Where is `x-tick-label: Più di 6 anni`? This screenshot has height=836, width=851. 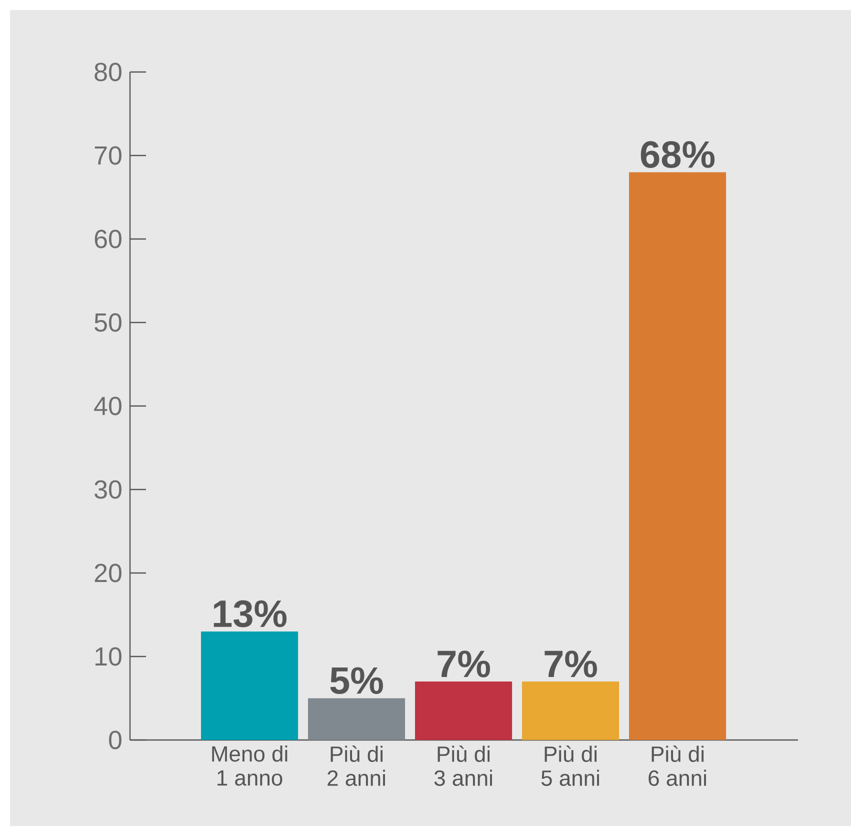 x-tick-label: Più di 6 anni is located at coordinates (677, 766).